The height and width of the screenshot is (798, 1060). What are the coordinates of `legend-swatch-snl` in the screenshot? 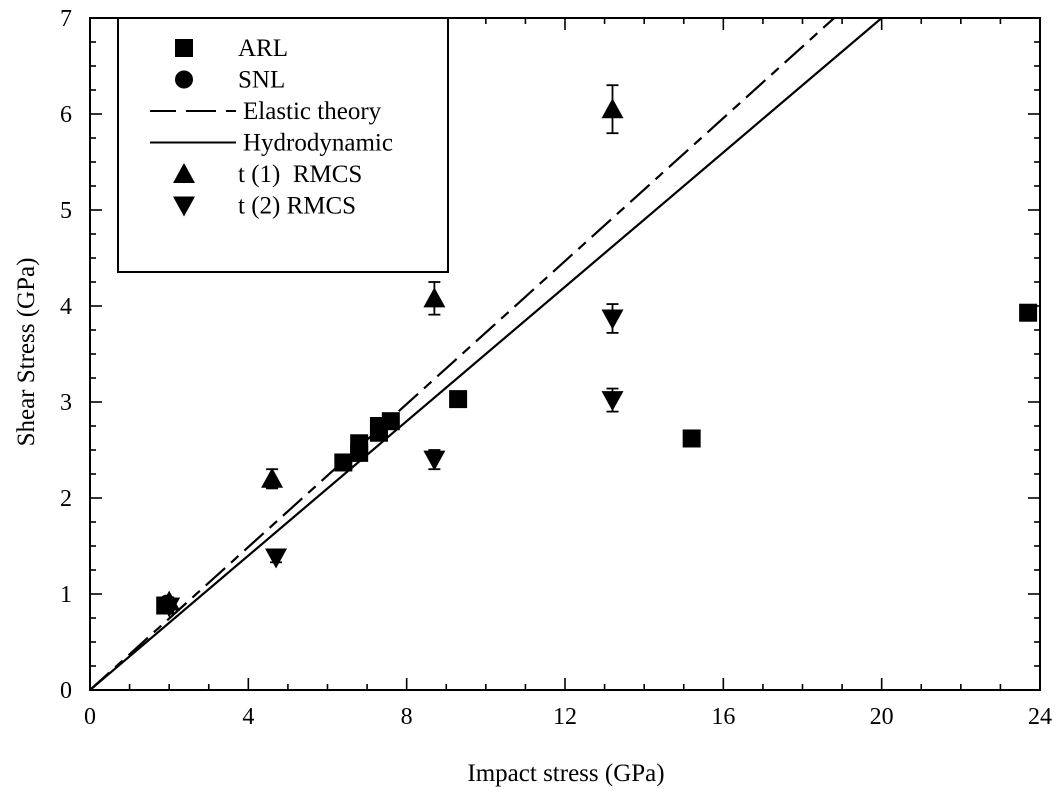 It's located at (184, 79).